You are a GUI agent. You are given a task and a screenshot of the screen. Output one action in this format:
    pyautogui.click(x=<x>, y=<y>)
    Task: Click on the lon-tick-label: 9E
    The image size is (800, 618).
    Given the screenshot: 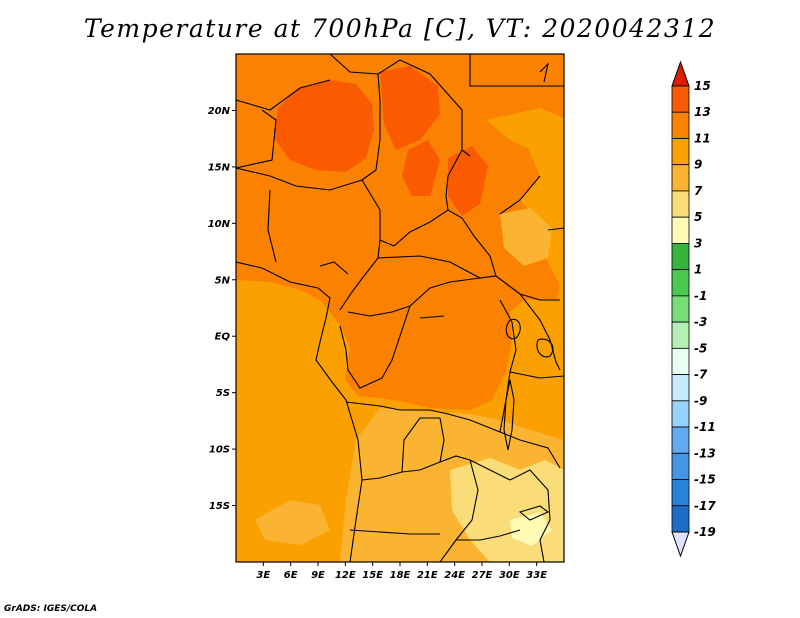 What is the action you would take?
    pyautogui.click(x=318, y=575)
    